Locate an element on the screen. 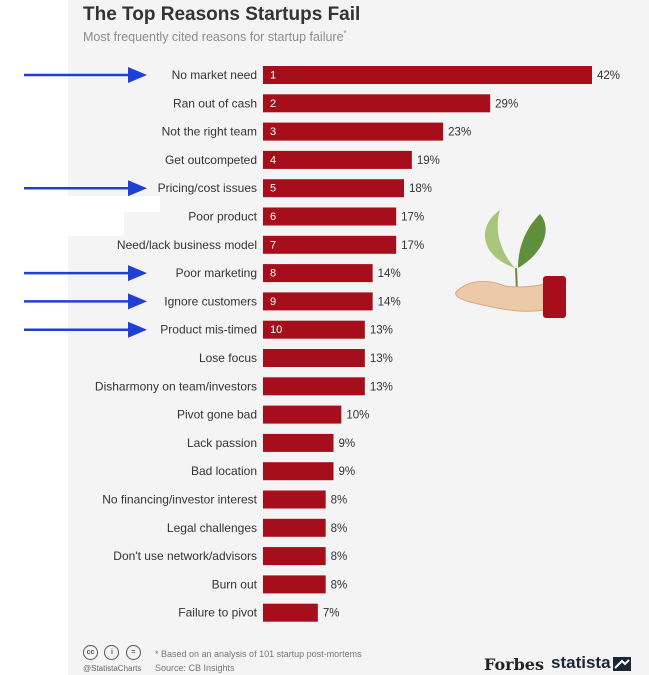 Image resolution: width=649 pixels, height=675 pixels. category-label: Failure to pivot is located at coordinates (217, 613).